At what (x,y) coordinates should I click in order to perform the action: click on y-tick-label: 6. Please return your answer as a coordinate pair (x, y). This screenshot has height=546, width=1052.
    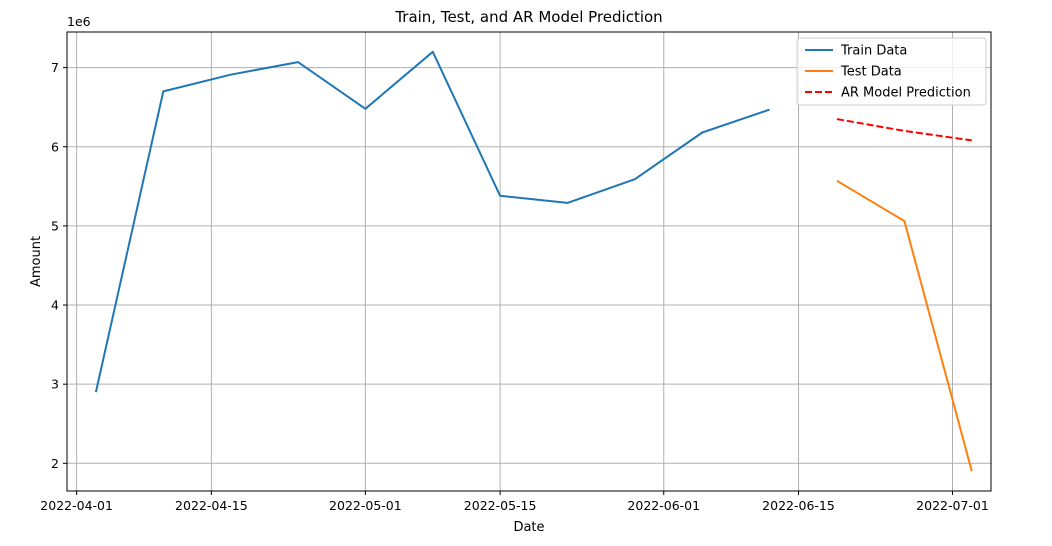
    Looking at the image, I should click on (55, 146).